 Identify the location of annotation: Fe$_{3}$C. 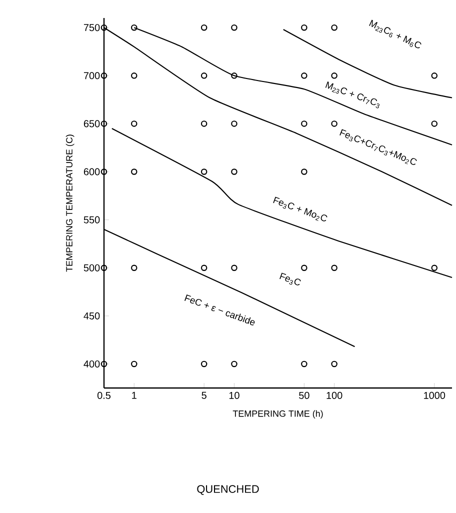
(290, 279).